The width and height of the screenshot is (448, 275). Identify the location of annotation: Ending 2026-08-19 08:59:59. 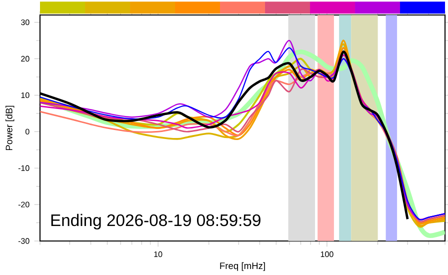
(155, 222).